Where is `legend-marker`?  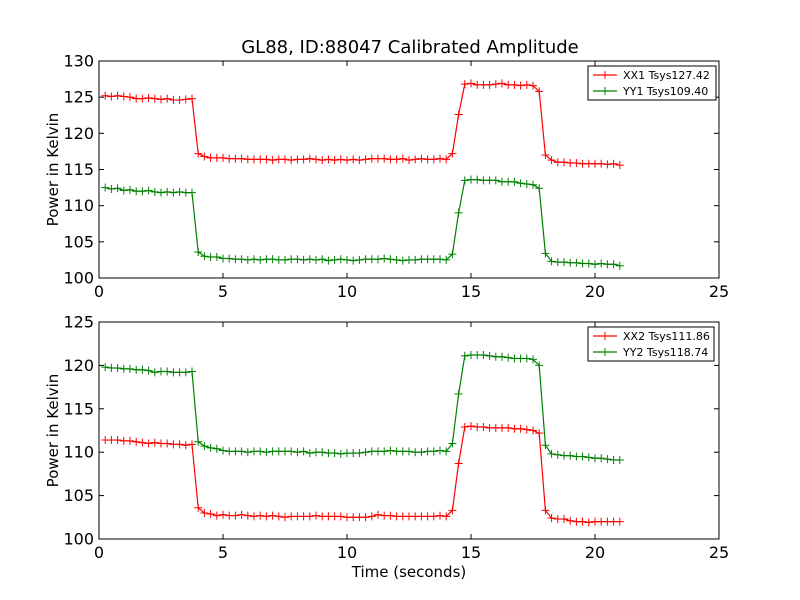
legend-marker is located at coordinates (605, 75).